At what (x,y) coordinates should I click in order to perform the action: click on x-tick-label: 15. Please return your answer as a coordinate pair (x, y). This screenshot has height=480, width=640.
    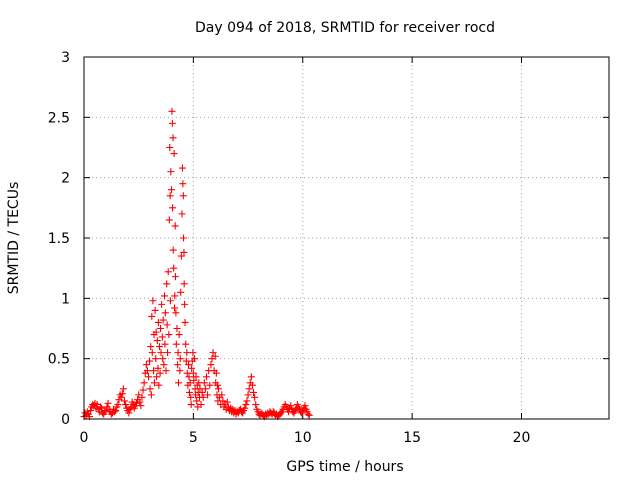
    Looking at the image, I should click on (412, 438).